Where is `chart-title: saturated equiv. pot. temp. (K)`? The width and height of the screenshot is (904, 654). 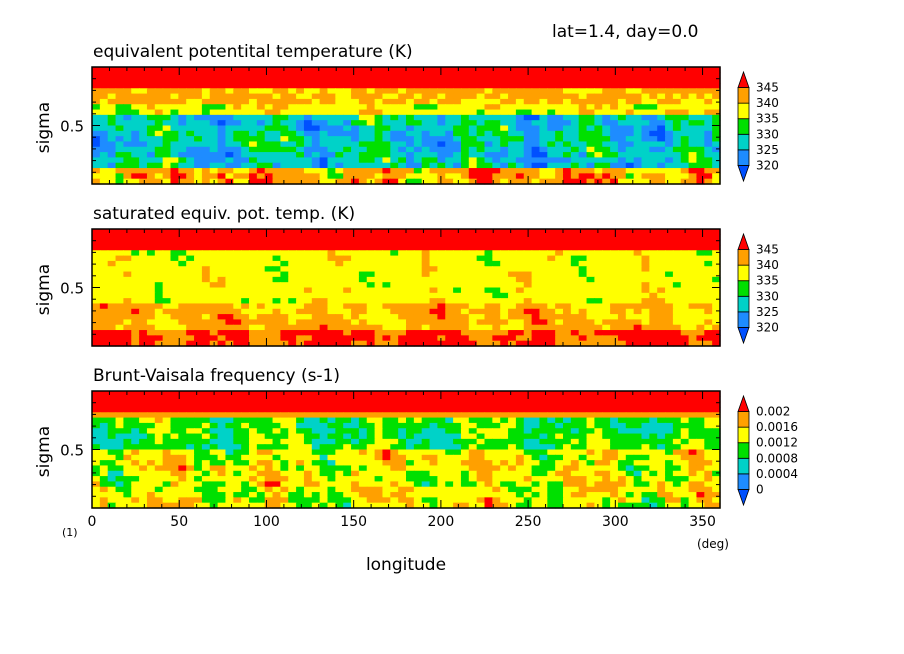 chart-title: saturated equiv. pot. temp. (K) is located at coordinates (224, 214).